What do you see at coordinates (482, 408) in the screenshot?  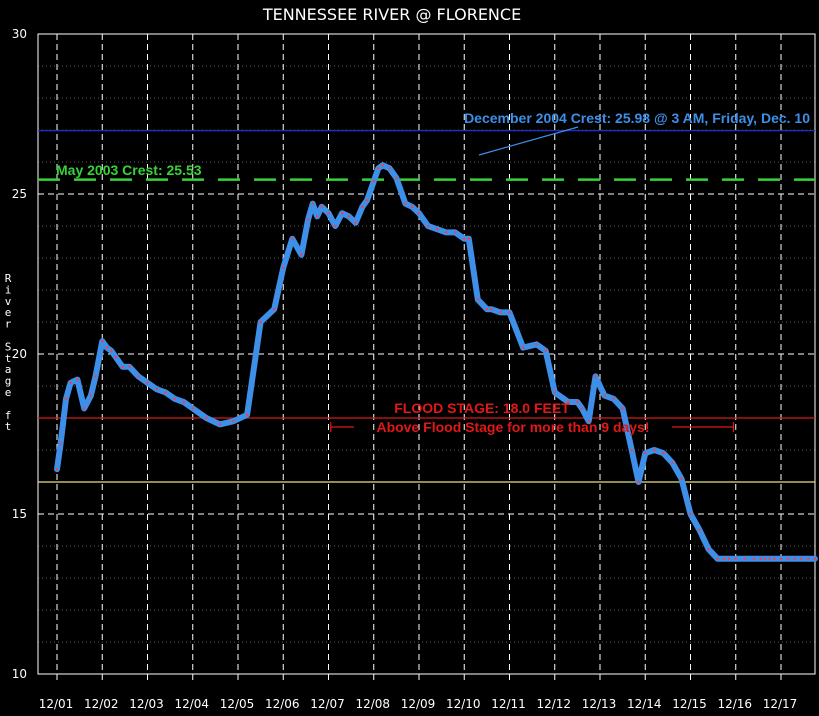 I see `flood-stage-label: FLOOD STAGE: 18.0 FEET` at bounding box center [482, 408].